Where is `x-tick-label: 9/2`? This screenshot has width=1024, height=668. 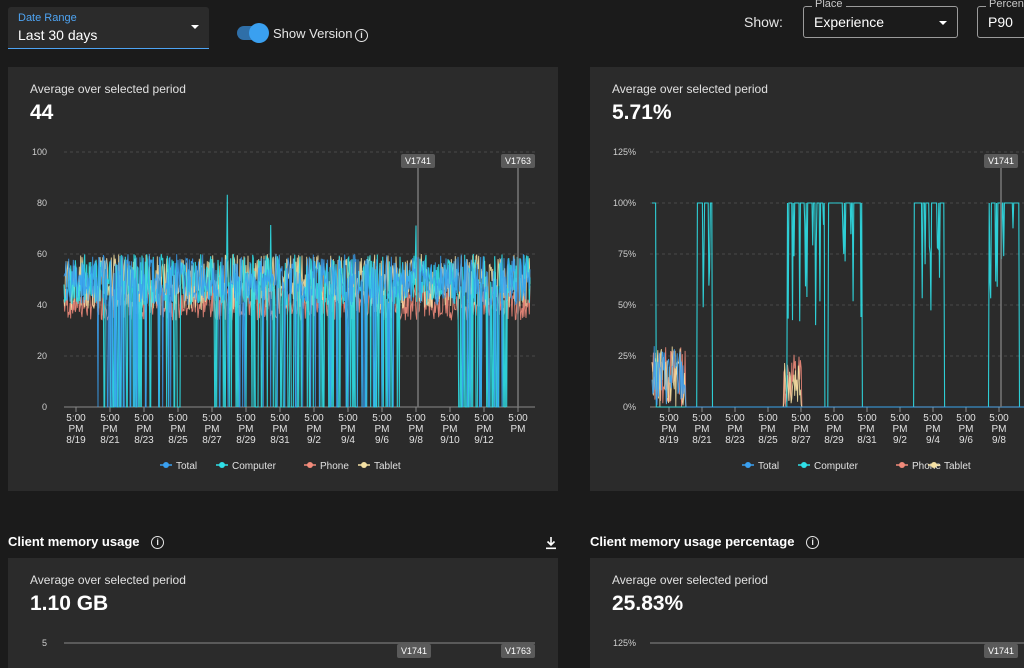
x-tick-label: 9/2 is located at coordinates (314, 440).